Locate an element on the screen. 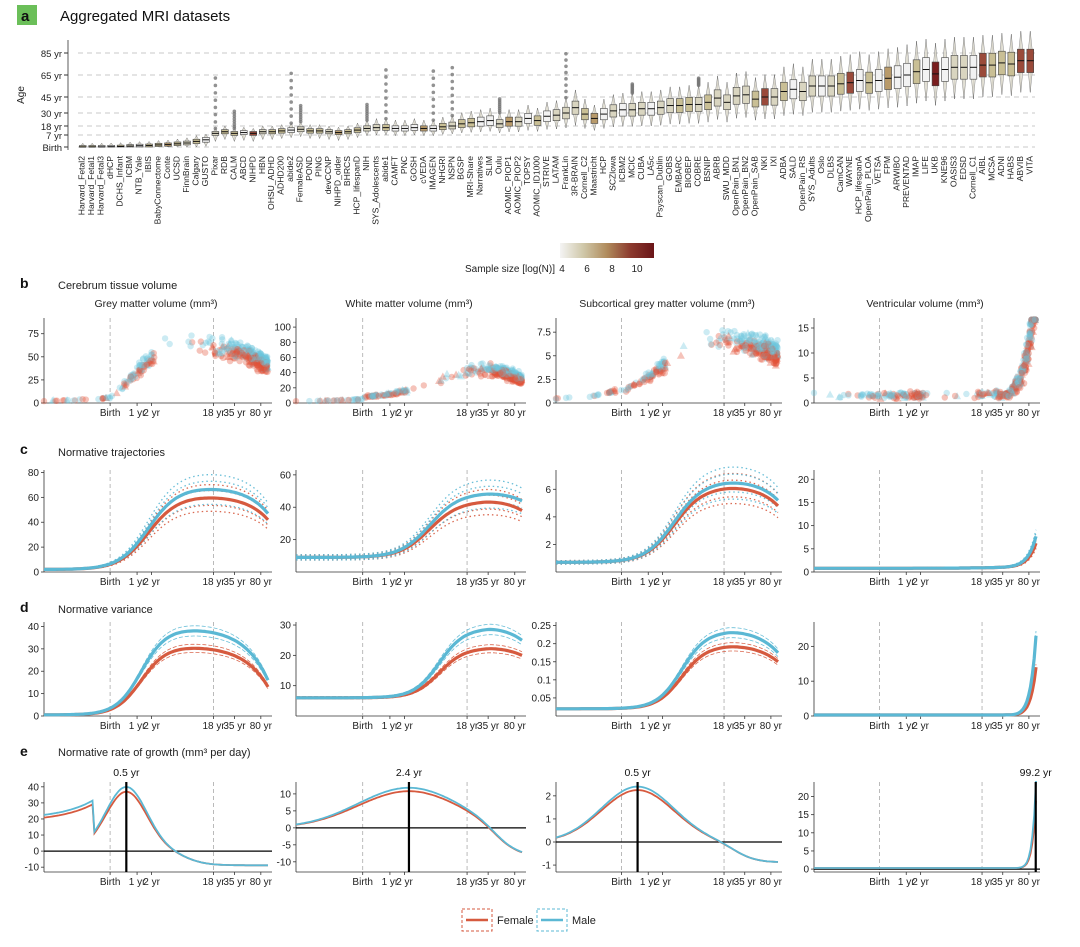  c1-female-line is located at coordinates (156, 534).